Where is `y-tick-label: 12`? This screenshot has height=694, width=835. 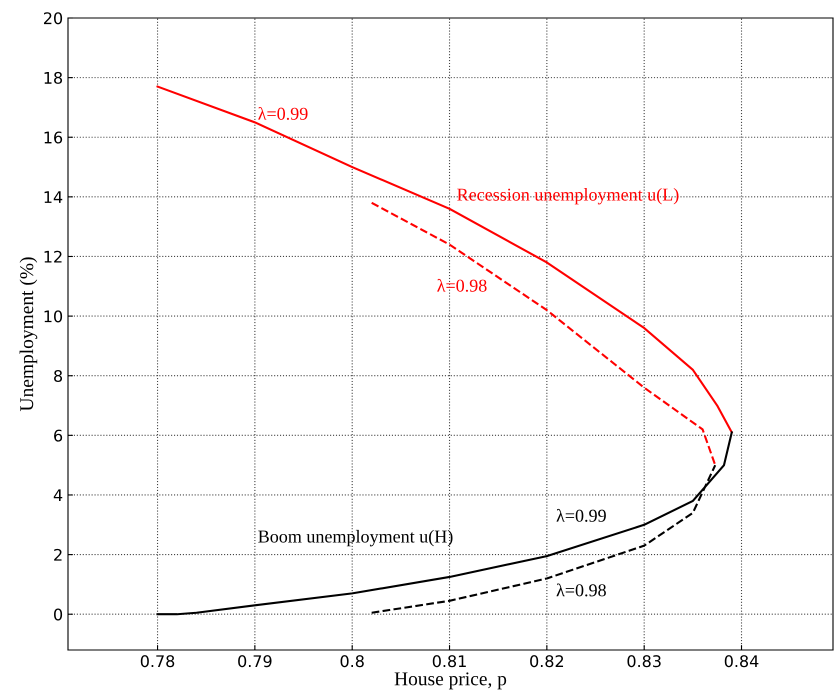 y-tick-label: 12 is located at coordinates (53, 256).